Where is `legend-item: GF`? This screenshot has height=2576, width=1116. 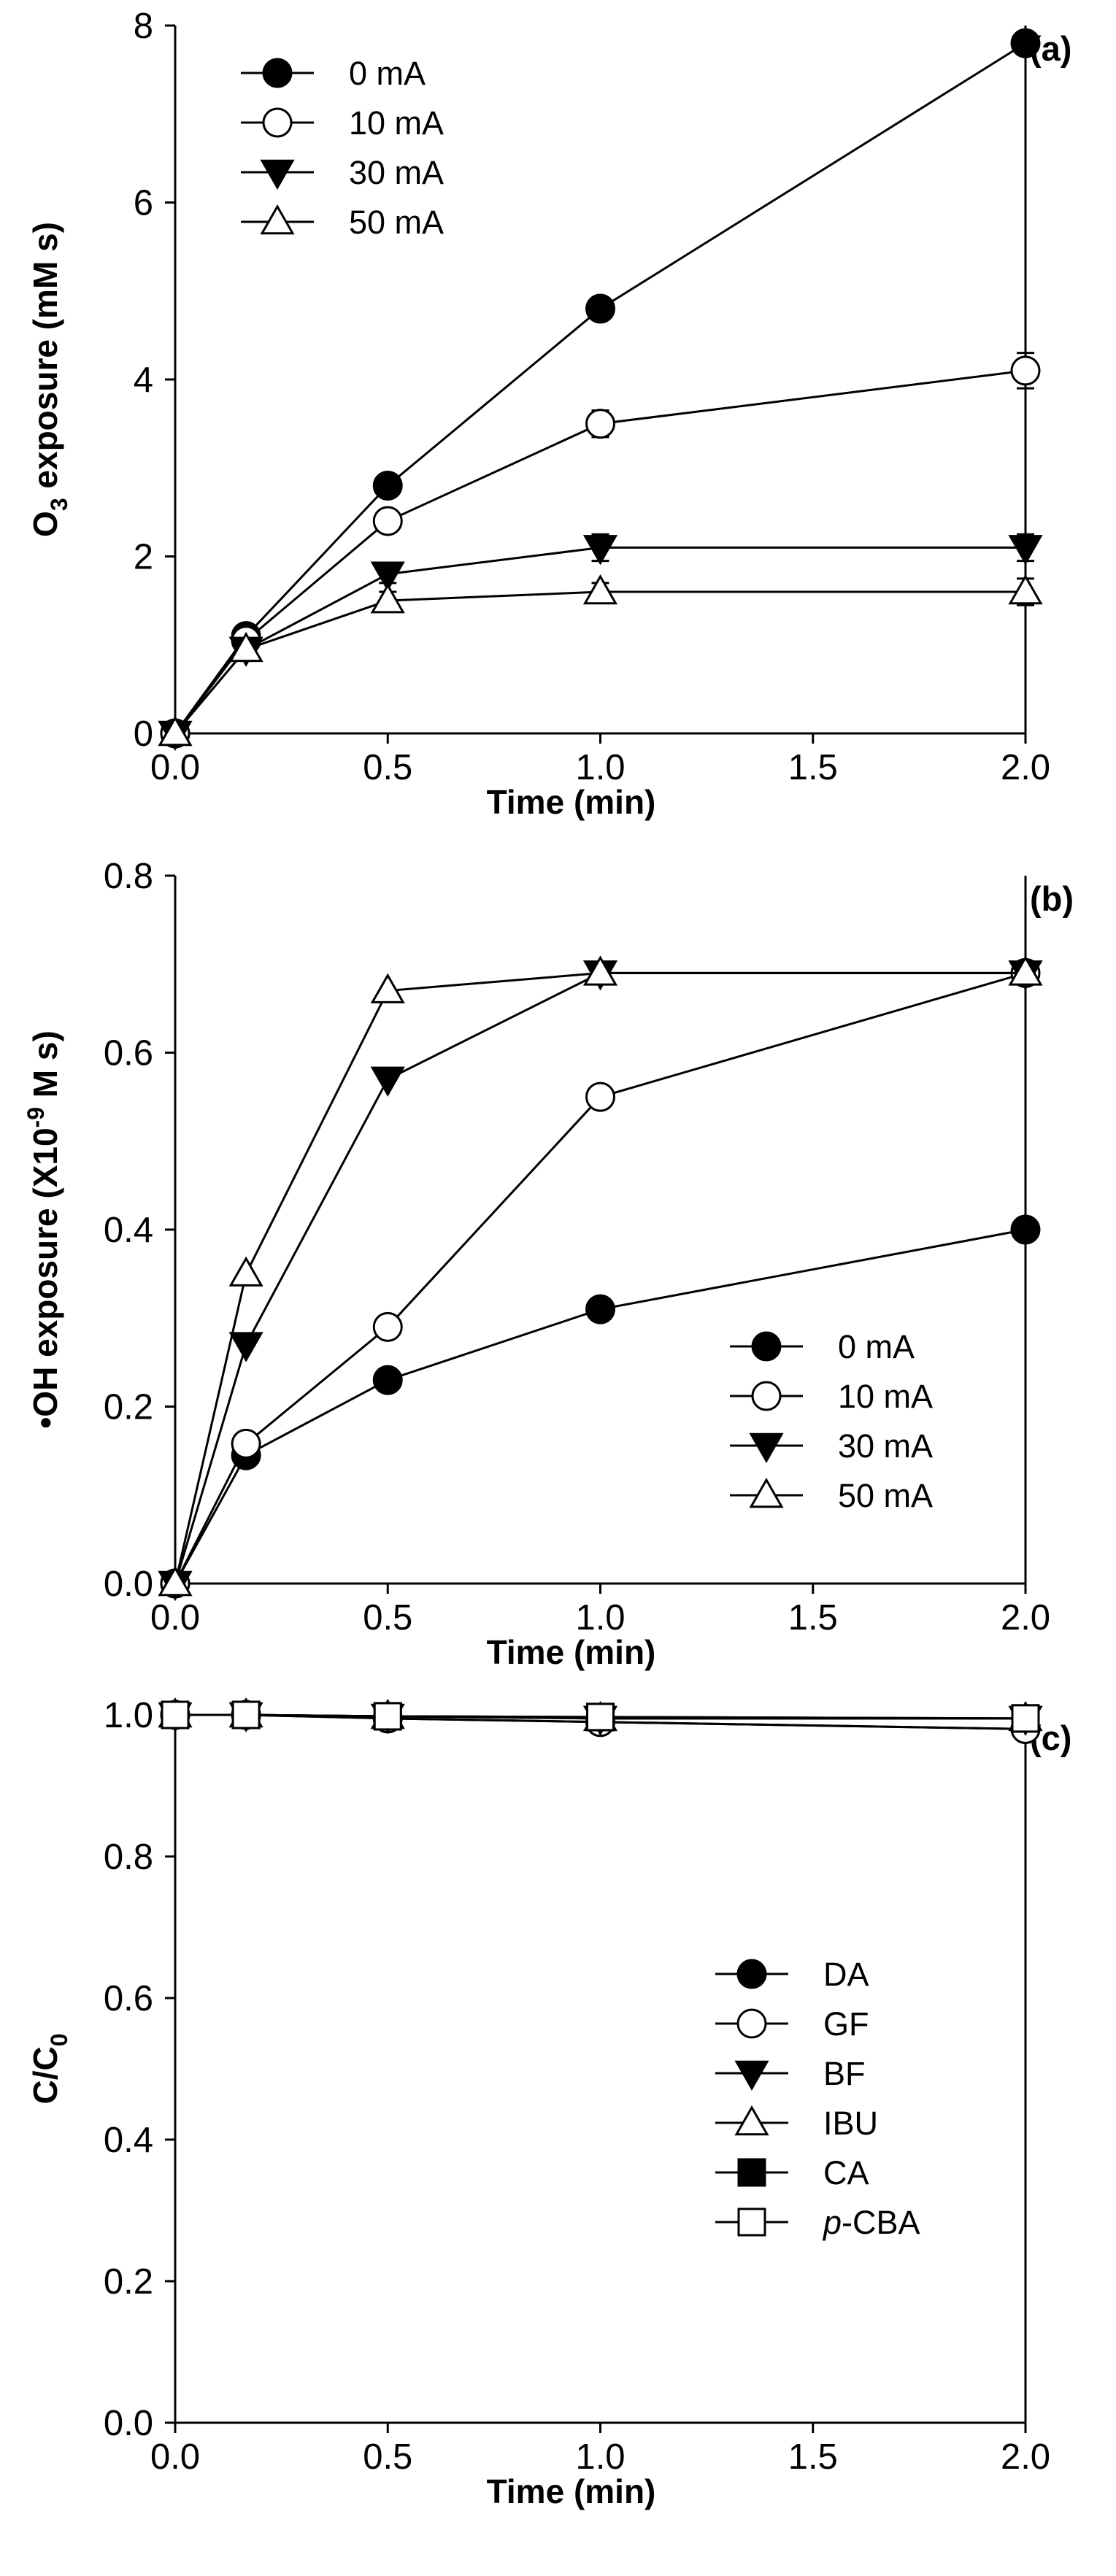
legend-item: GF is located at coordinates (792, 2024).